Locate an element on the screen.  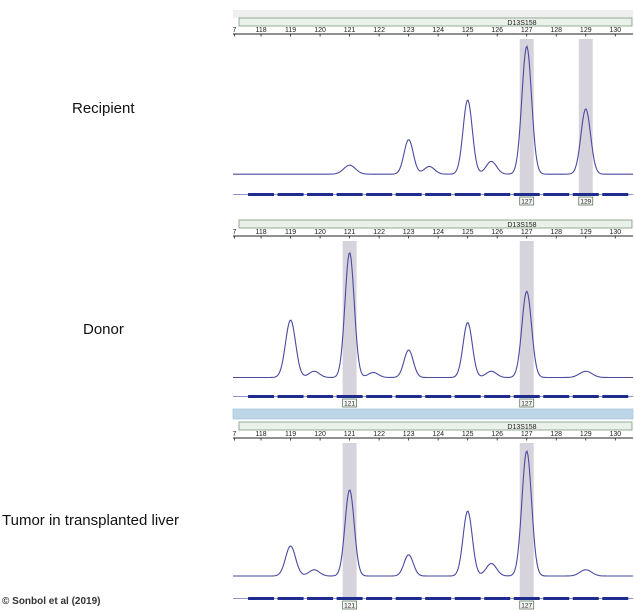
panel-1-tick-label-130: 130 is located at coordinates (615, 232).